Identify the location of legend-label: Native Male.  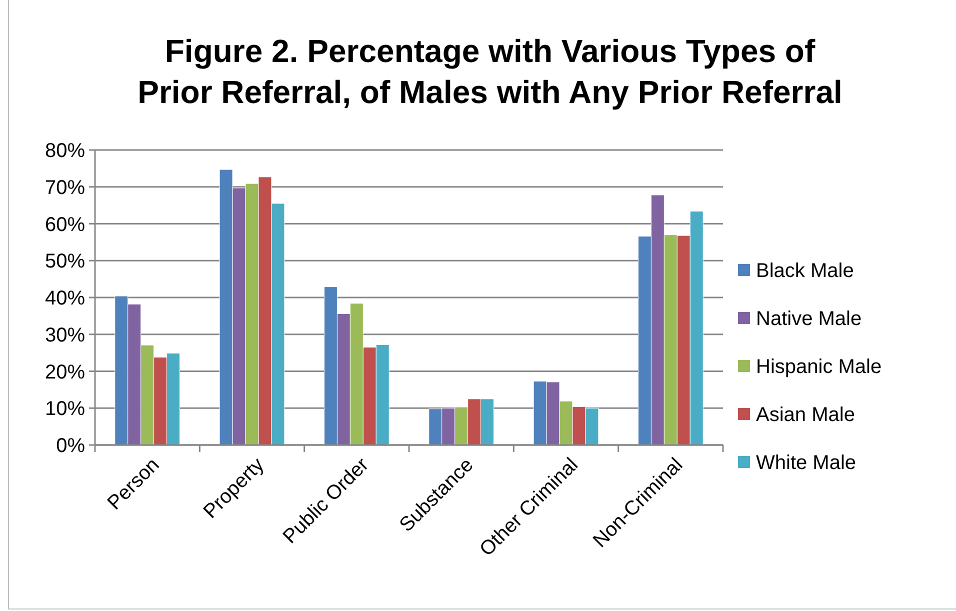
(809, 319).